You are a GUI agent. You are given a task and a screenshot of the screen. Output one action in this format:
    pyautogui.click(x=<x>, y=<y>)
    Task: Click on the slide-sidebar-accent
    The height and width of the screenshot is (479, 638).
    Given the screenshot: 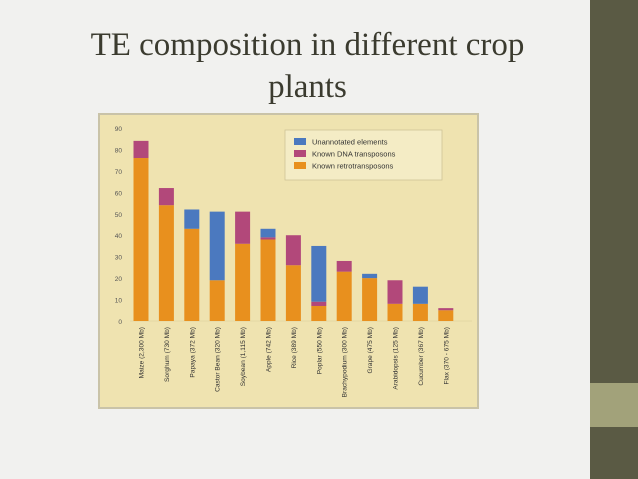 What is the action you would take?
    pyautogui.click(x=614, y=405)
    